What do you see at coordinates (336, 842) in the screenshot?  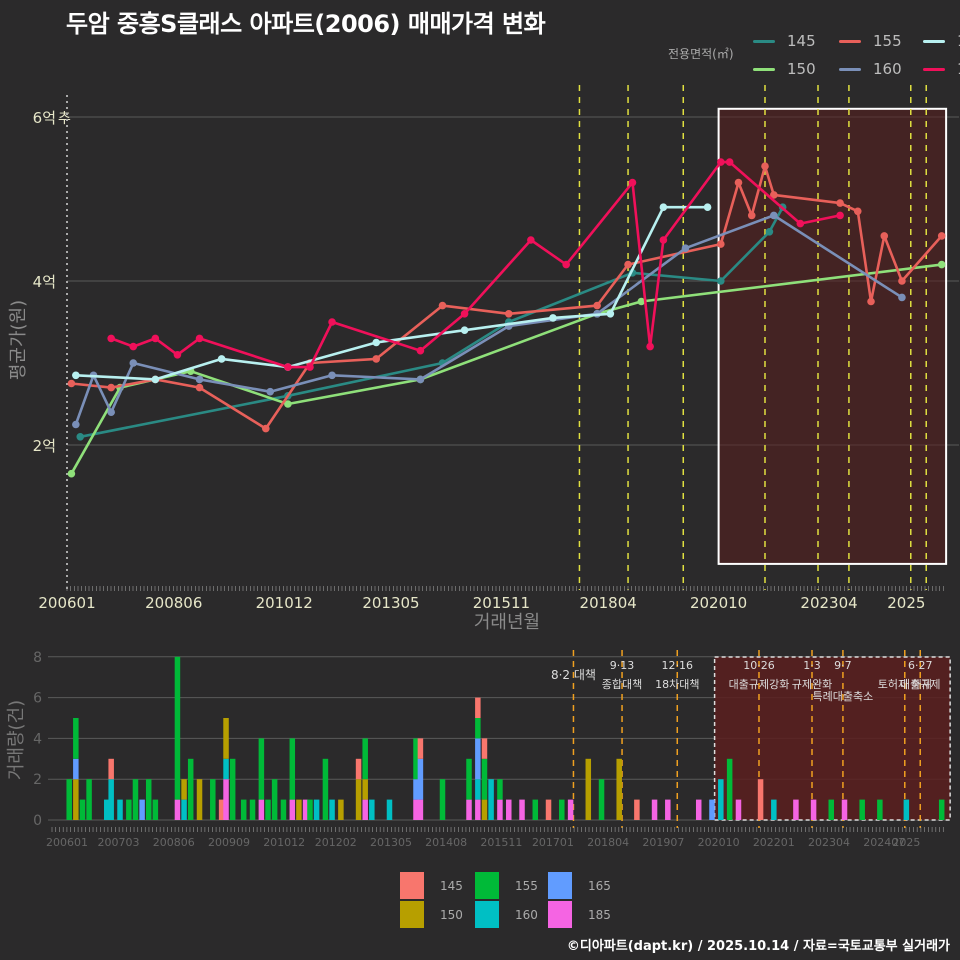 I see `svg-text: 201202` at bounding box center [336, 842].